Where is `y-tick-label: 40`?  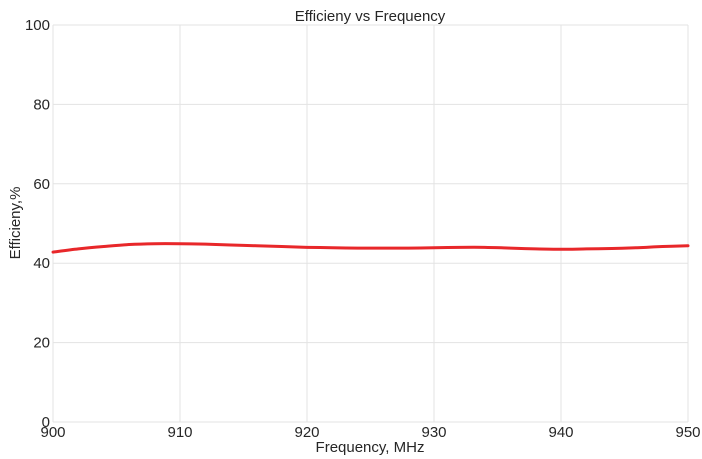
y-tick-label: 40 is located at coordinates (41, 263).